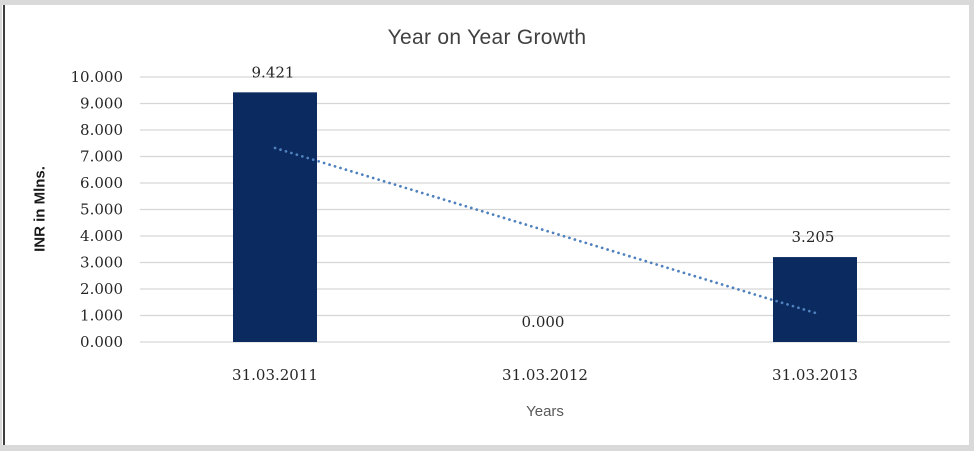 The height and width of the screenshot is (451, 974). Describe the element at coordinates (97, 77) in the screenshot. I see `y-tick-label: 10.000` at that location.